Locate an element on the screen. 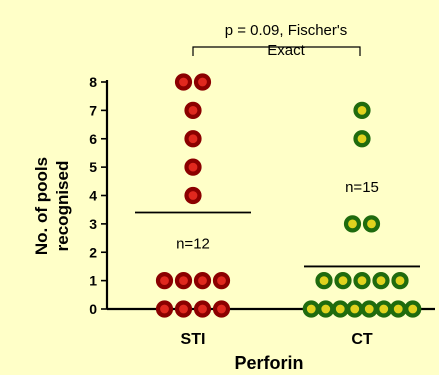  y-tick-label-5: 5 is located at coordinates (93, 167).